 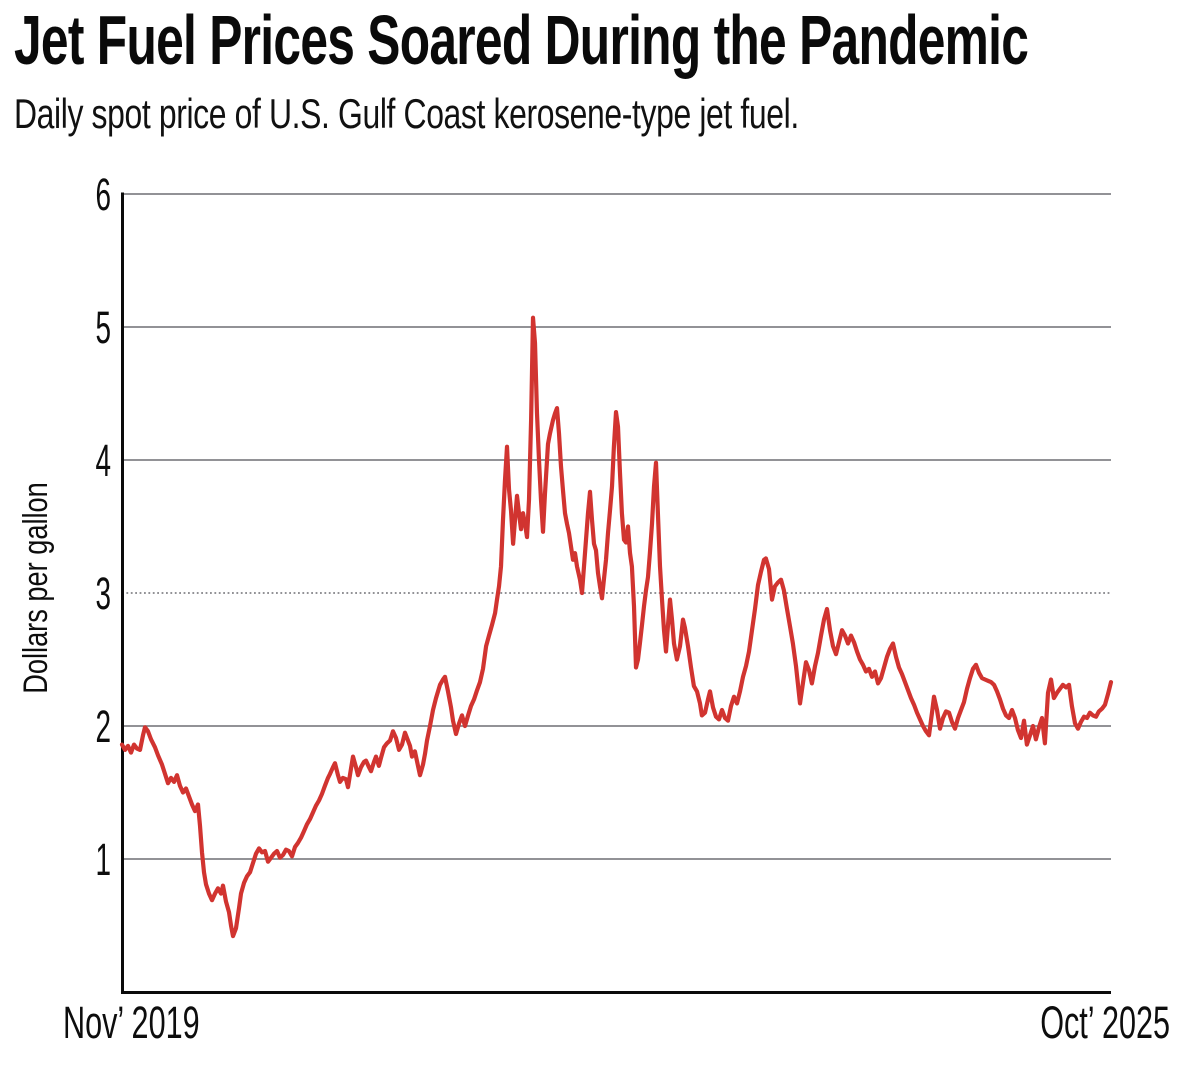 I want to click on x-label-start-text: Nov’ 2019, so click(x=131, y=1023).